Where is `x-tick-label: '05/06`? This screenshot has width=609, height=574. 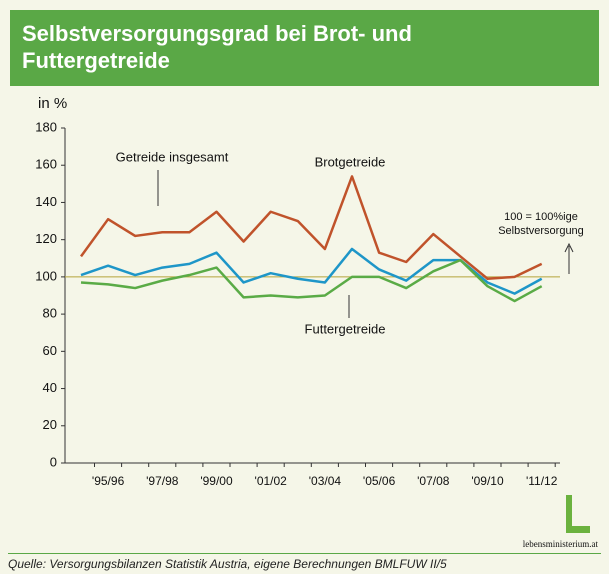 x-tick-label: '05/06 is located at coordinates (379, 481).